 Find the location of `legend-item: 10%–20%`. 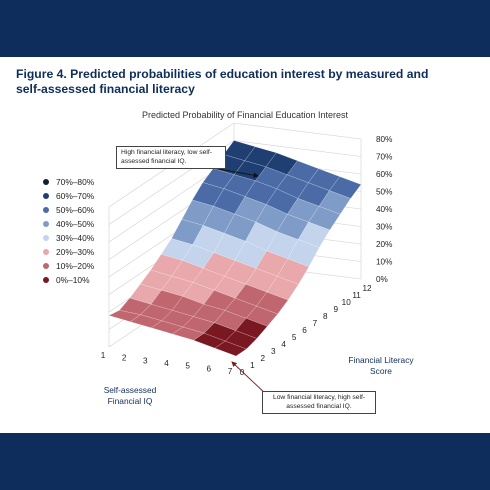

legend-item: 10%–20% is located at coordinates (68, 266).